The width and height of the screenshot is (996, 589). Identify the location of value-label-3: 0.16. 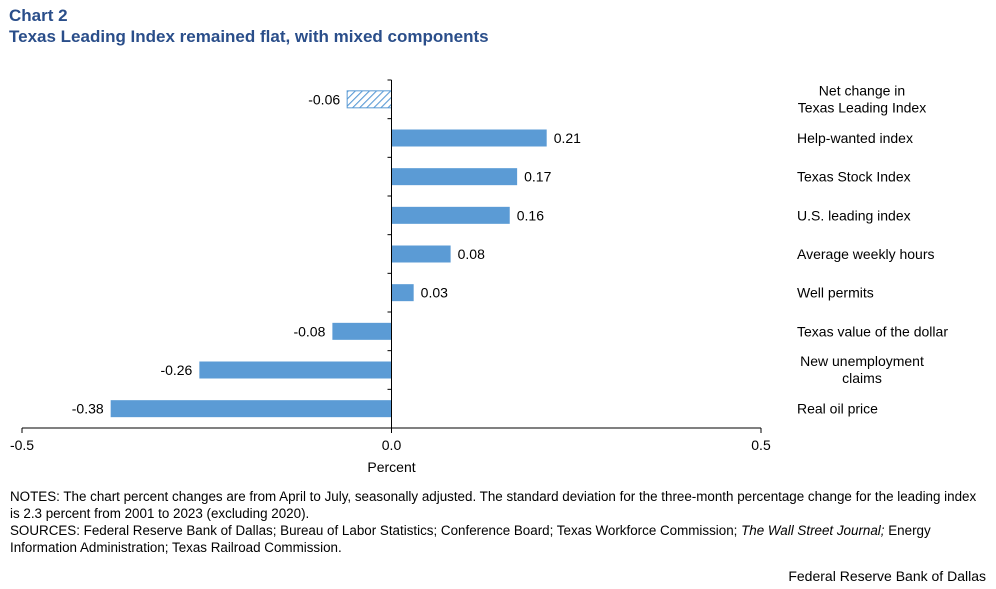
(530, 215).